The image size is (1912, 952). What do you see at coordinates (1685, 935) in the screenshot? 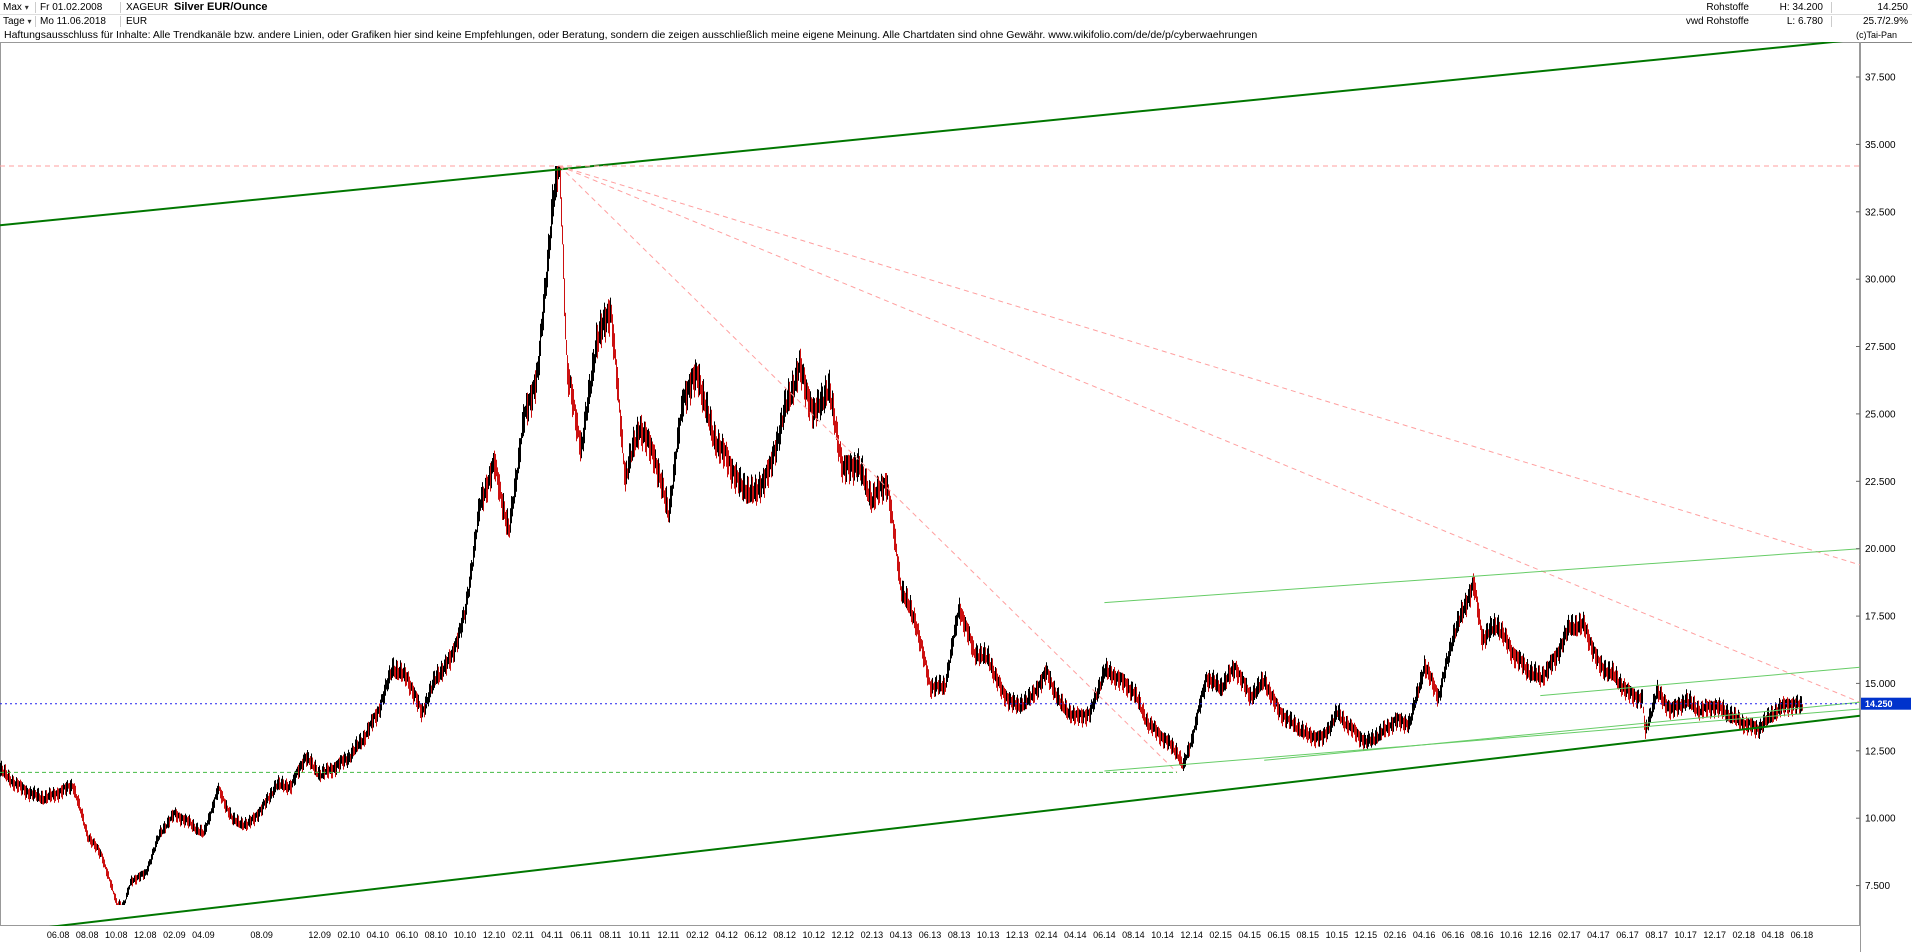
I see `x-axis-label: 10.17` at bounding box center [1685, 935].